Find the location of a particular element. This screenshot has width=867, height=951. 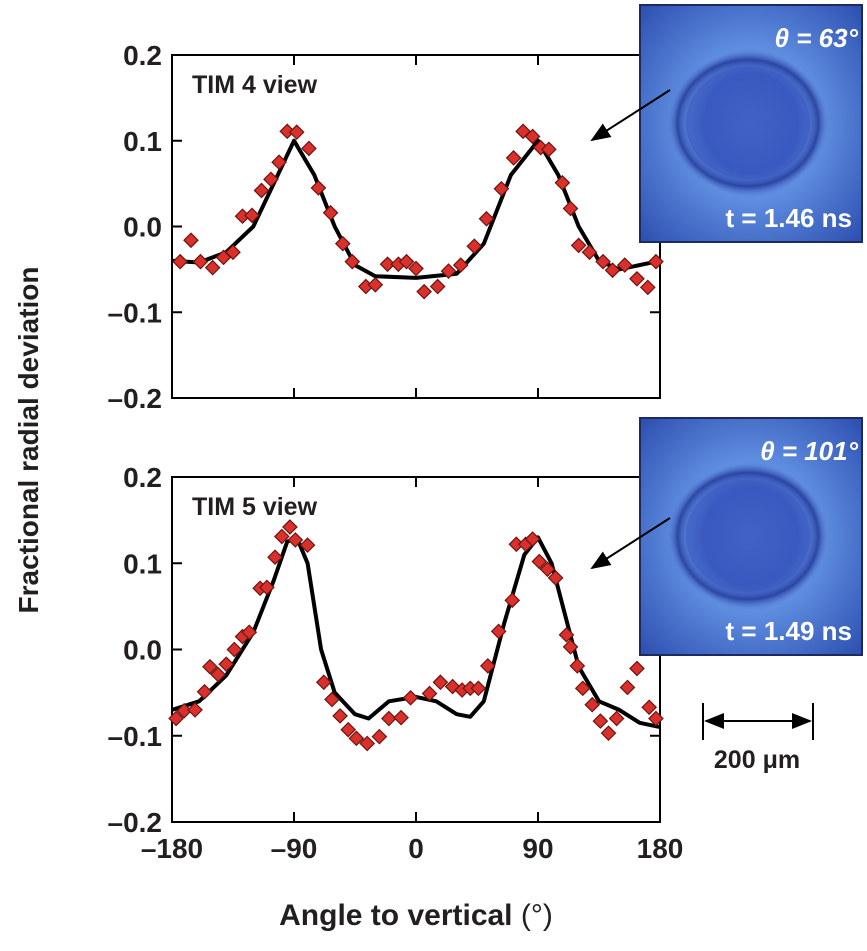

y-tick-label: –0.2 is located at coordinates (135, 398).